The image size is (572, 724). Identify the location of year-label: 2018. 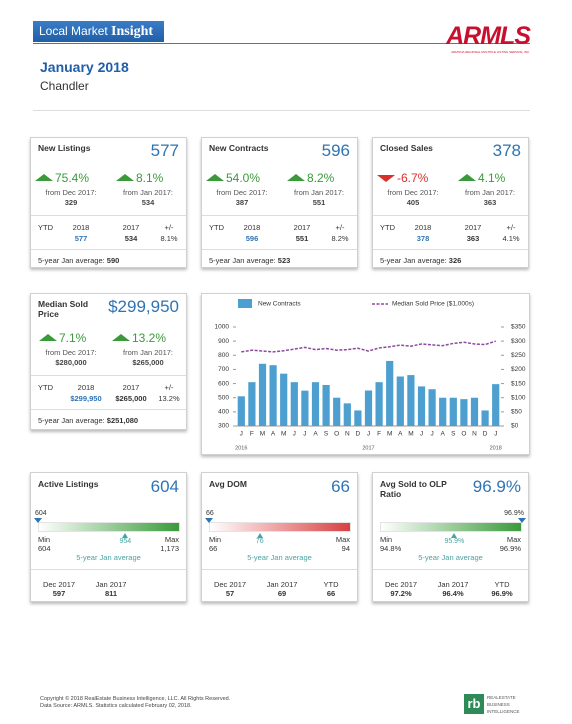
(496, 448).